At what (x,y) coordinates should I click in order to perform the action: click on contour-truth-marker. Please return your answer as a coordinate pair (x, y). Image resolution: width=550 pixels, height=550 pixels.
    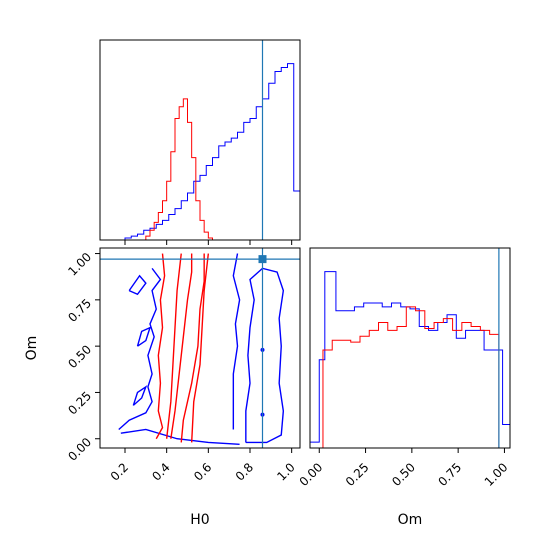
    Looking at the image, I should click on (262, 259).